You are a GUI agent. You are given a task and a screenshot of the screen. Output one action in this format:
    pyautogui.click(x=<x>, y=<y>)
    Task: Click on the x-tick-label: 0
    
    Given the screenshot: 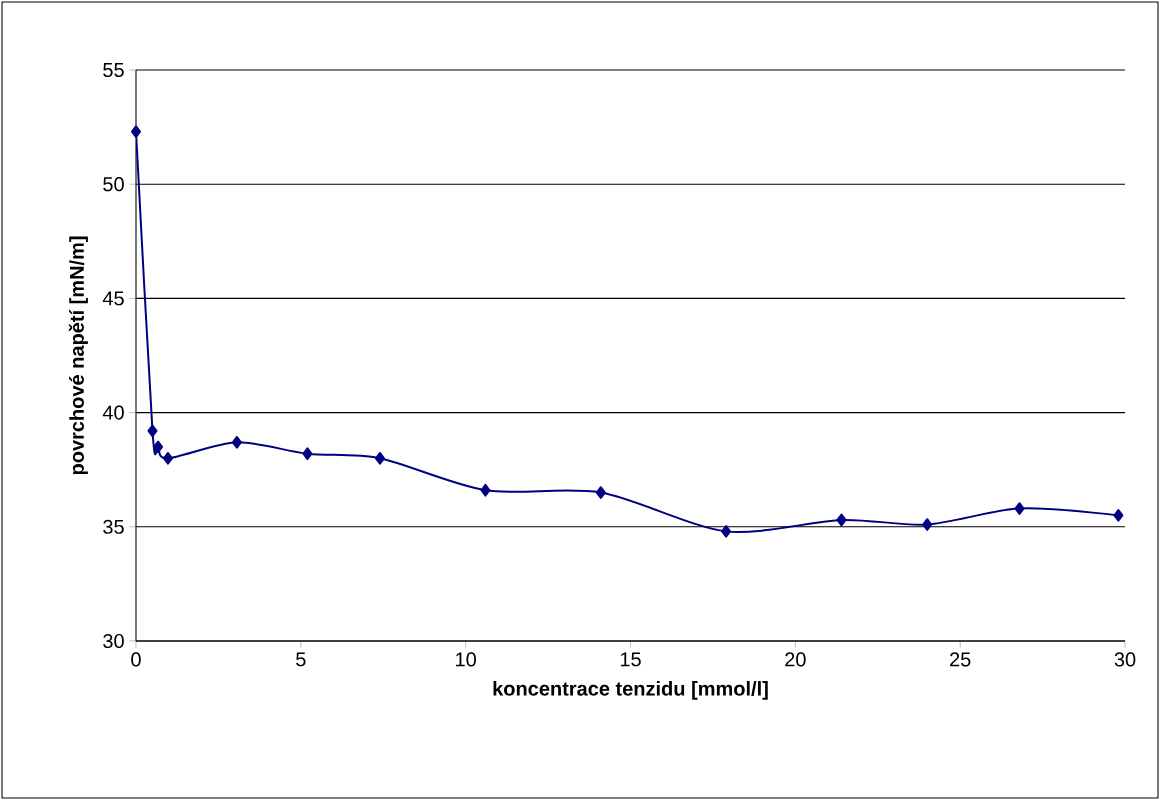 What is the action you would take?
    pyautogui.click(x=136, y=659)
    